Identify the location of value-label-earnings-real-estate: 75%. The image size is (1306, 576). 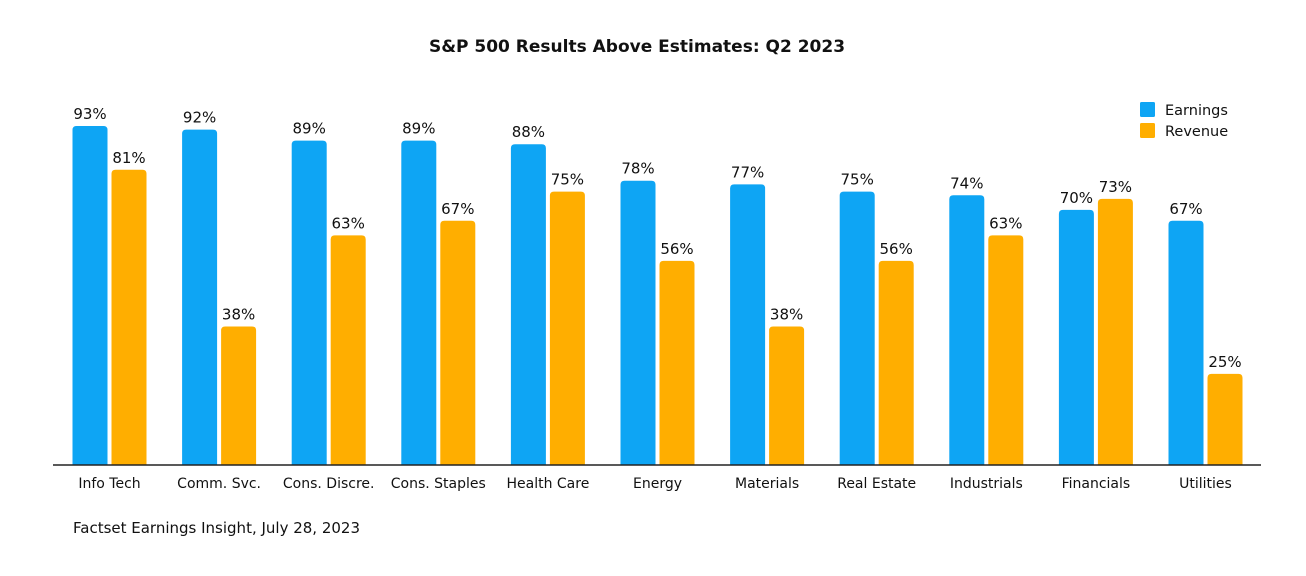
(857, 180).